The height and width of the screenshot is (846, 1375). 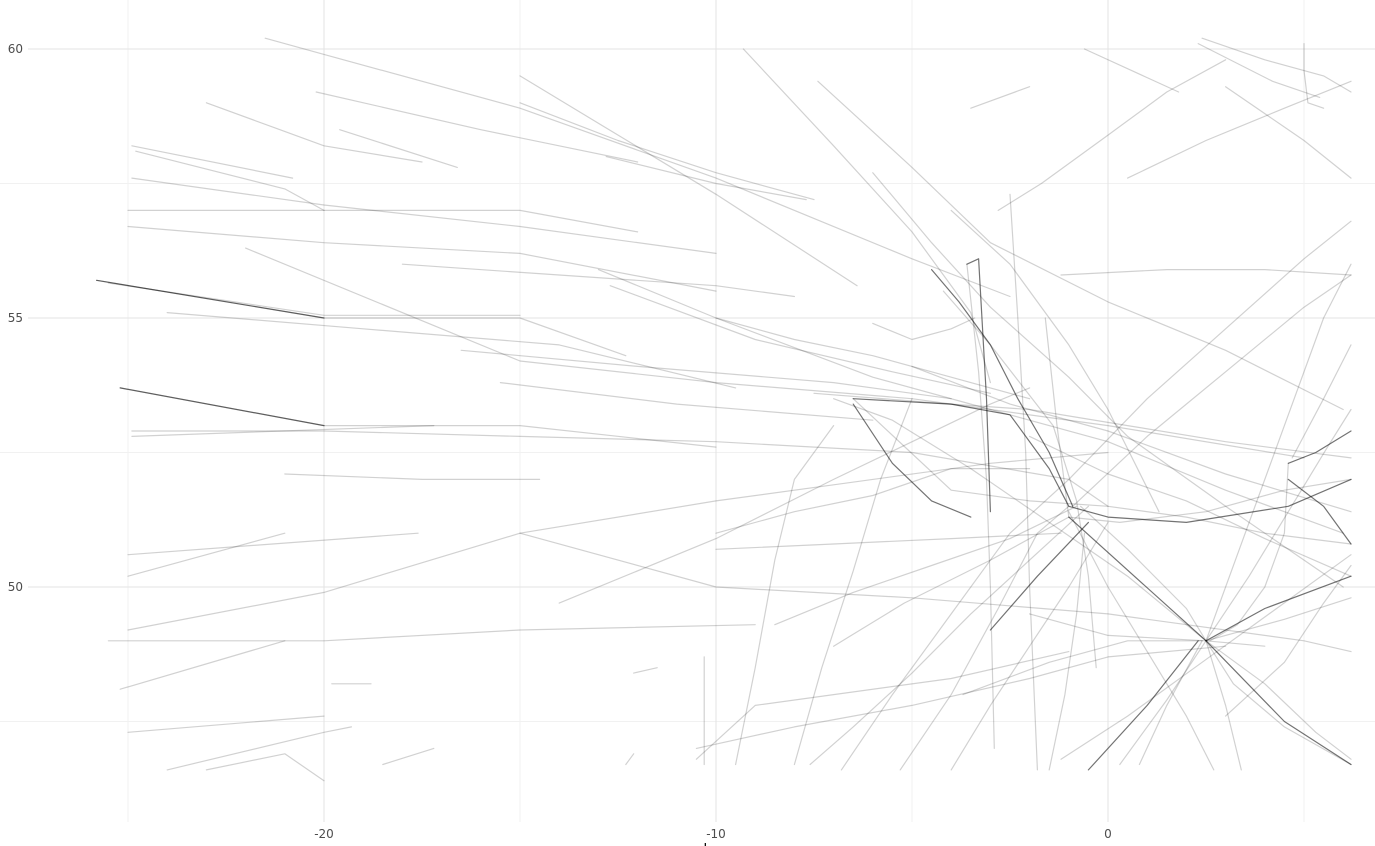 I want to click on x-tick-label: -20, so click(x=324, y=834).